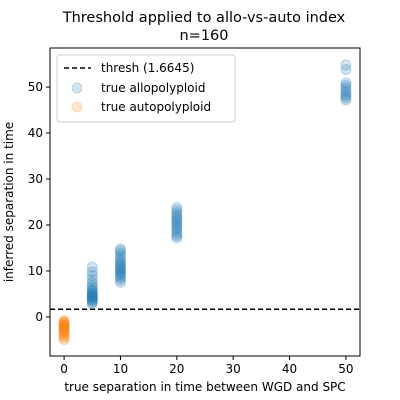  Describe the element at coordinates (9, 202) in the screenshot. I see `y-axis-label: inferred separation in time` at that location.